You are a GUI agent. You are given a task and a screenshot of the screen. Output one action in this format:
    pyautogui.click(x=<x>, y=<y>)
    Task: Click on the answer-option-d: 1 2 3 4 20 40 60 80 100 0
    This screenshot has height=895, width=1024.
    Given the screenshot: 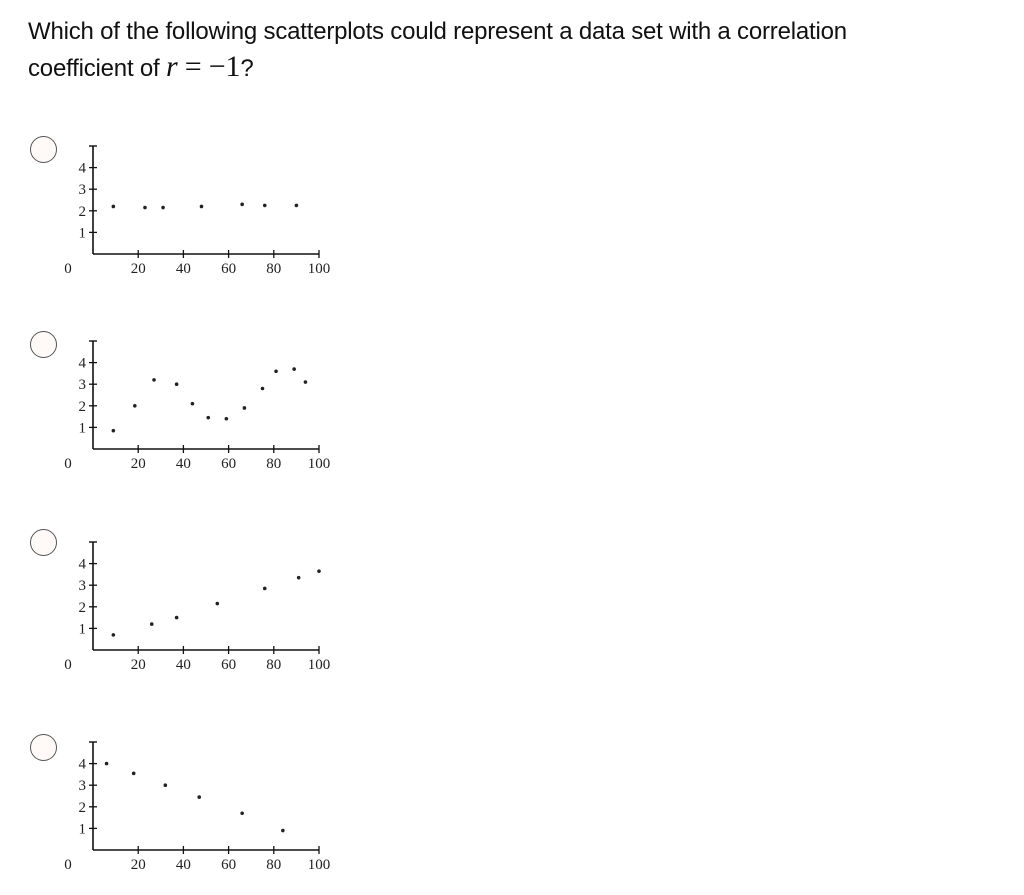 What is the action you would take?
    pyautogui.click(x=180, y=807)
    